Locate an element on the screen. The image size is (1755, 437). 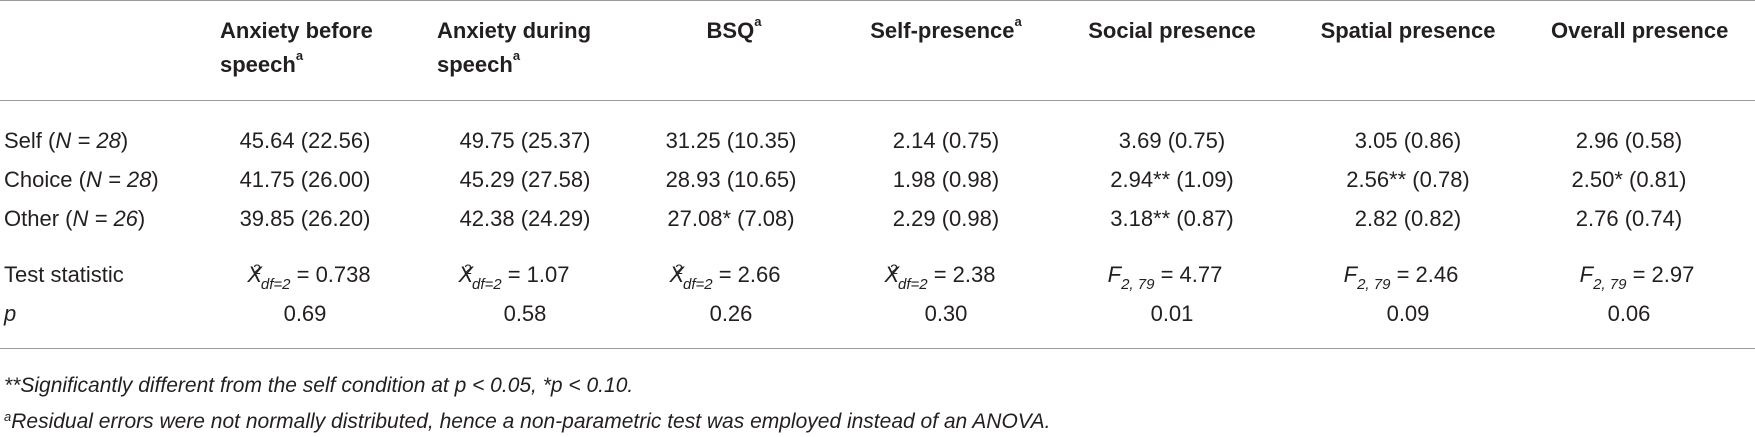
table-cell: 31.25 (10.35) is located at coordinates (731, 140).